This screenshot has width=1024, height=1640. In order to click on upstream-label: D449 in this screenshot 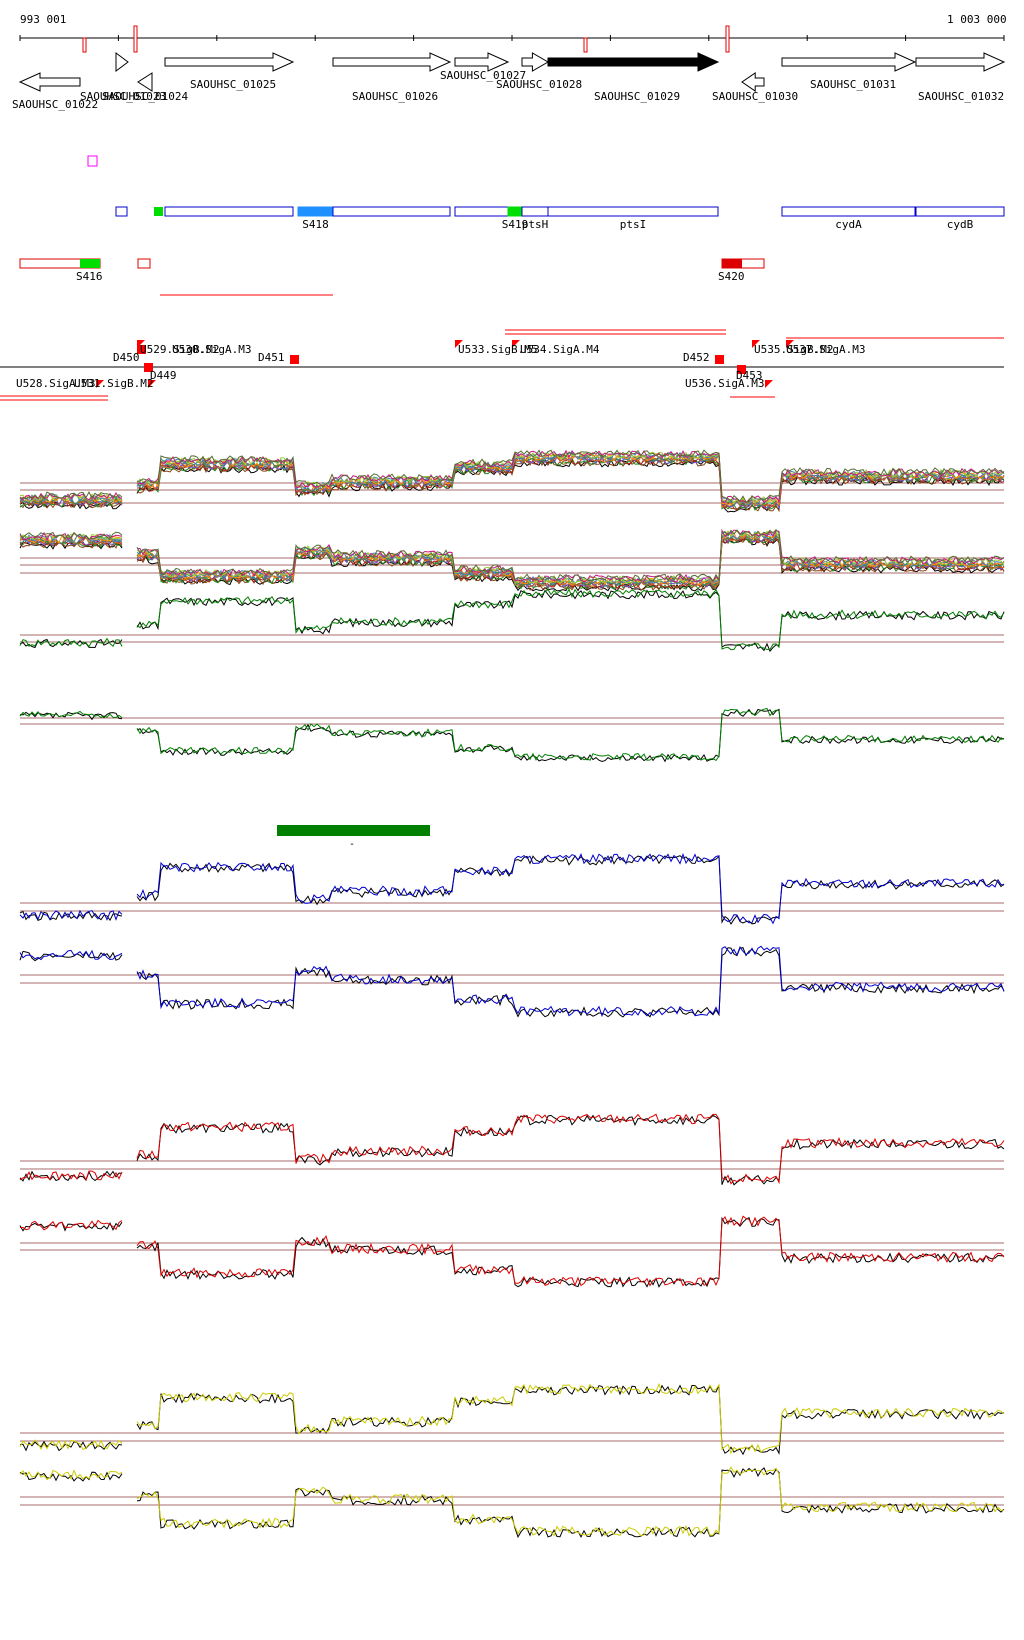, I will do `click(163, 375)`.